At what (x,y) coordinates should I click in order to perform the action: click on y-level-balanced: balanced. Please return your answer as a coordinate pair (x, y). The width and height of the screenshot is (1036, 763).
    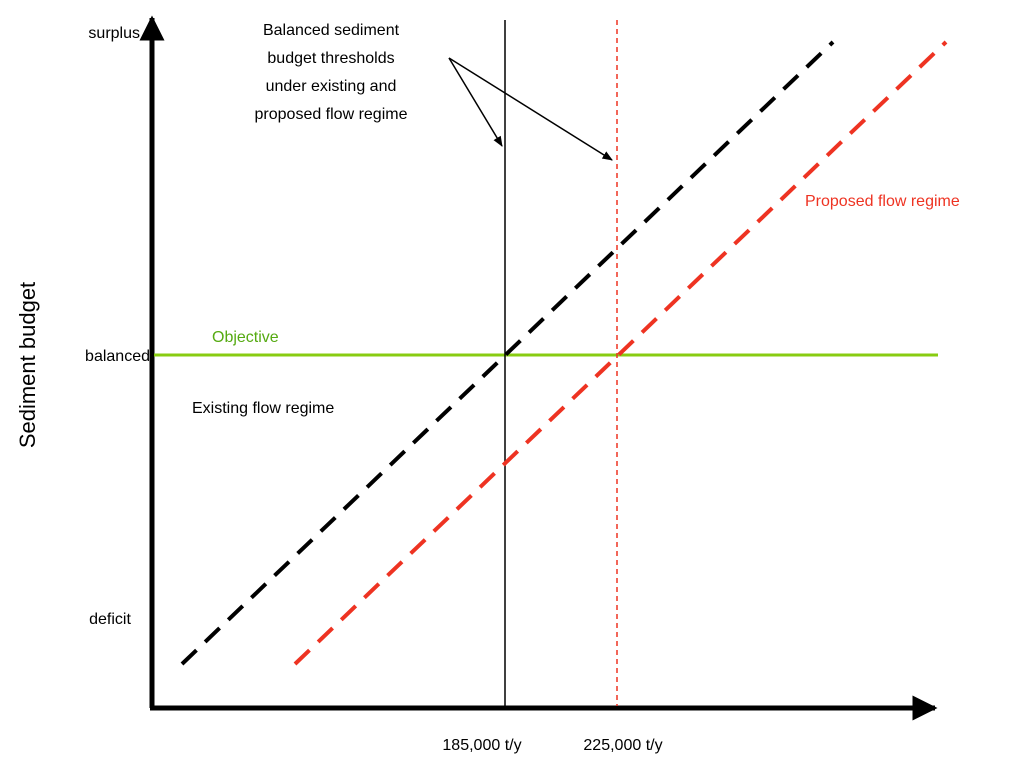
    Looking at the image, I should click on (117, 356).